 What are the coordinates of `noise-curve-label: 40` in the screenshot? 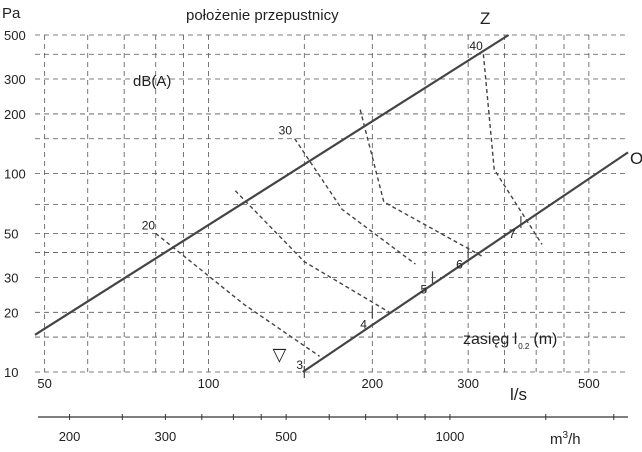 It's located at (476, 46).